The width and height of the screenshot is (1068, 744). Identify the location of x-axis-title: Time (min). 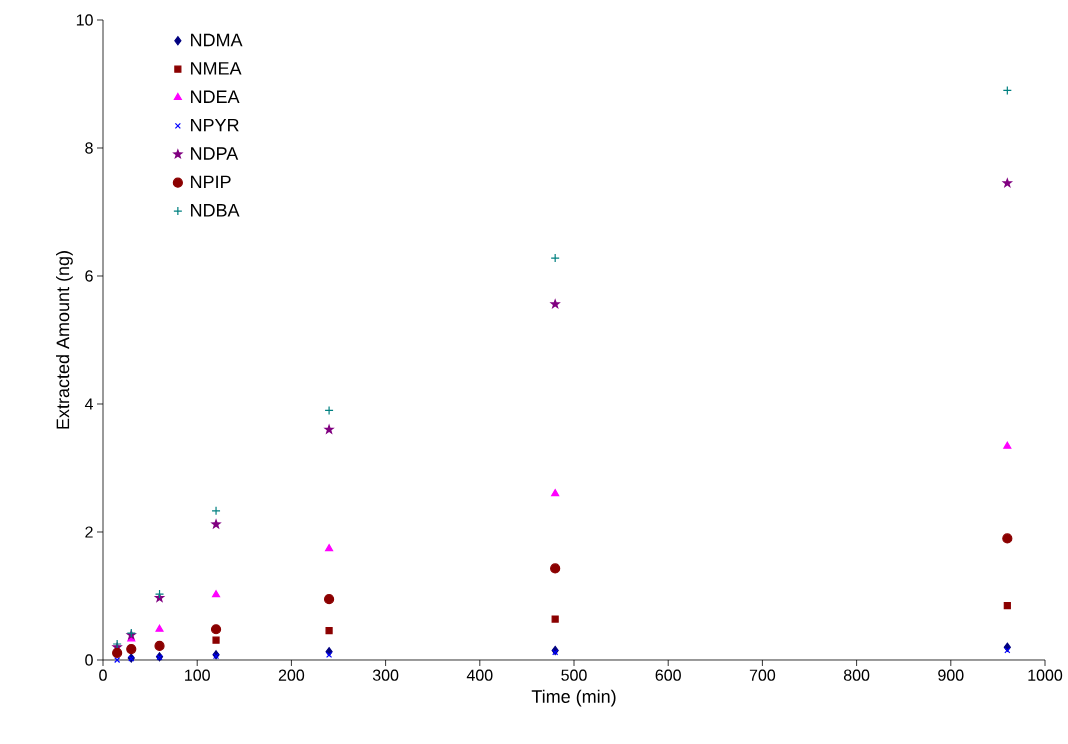
(573, 698).